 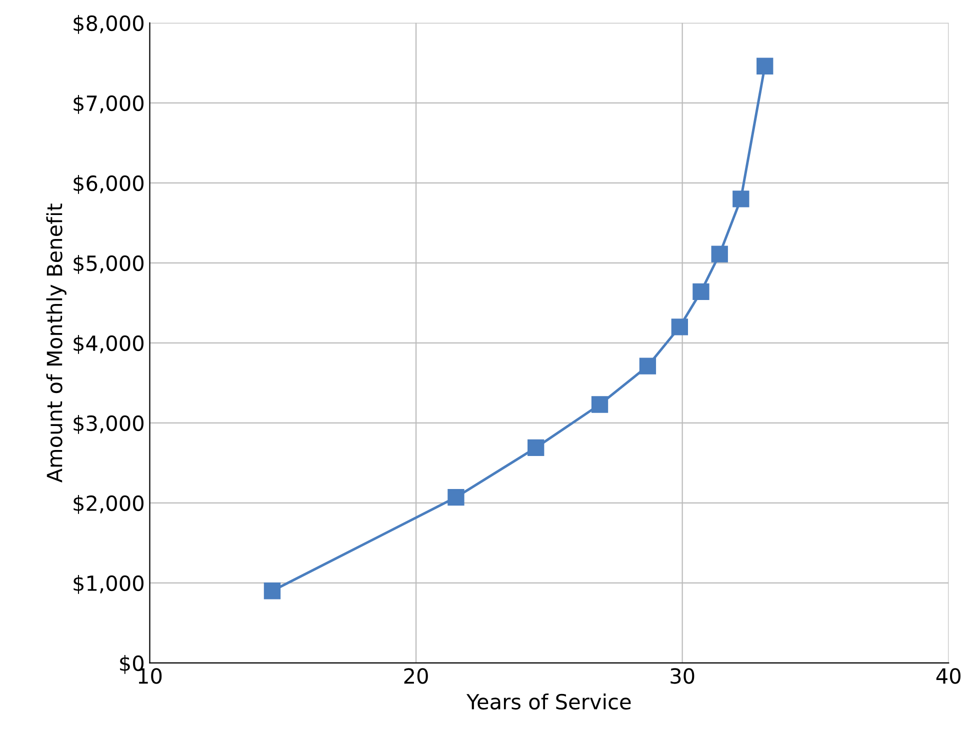 What do you see at coordinates (548, 701) in the screenshot?
I see `x-axis-title: Years of Service` at bounding box center [548, 701].